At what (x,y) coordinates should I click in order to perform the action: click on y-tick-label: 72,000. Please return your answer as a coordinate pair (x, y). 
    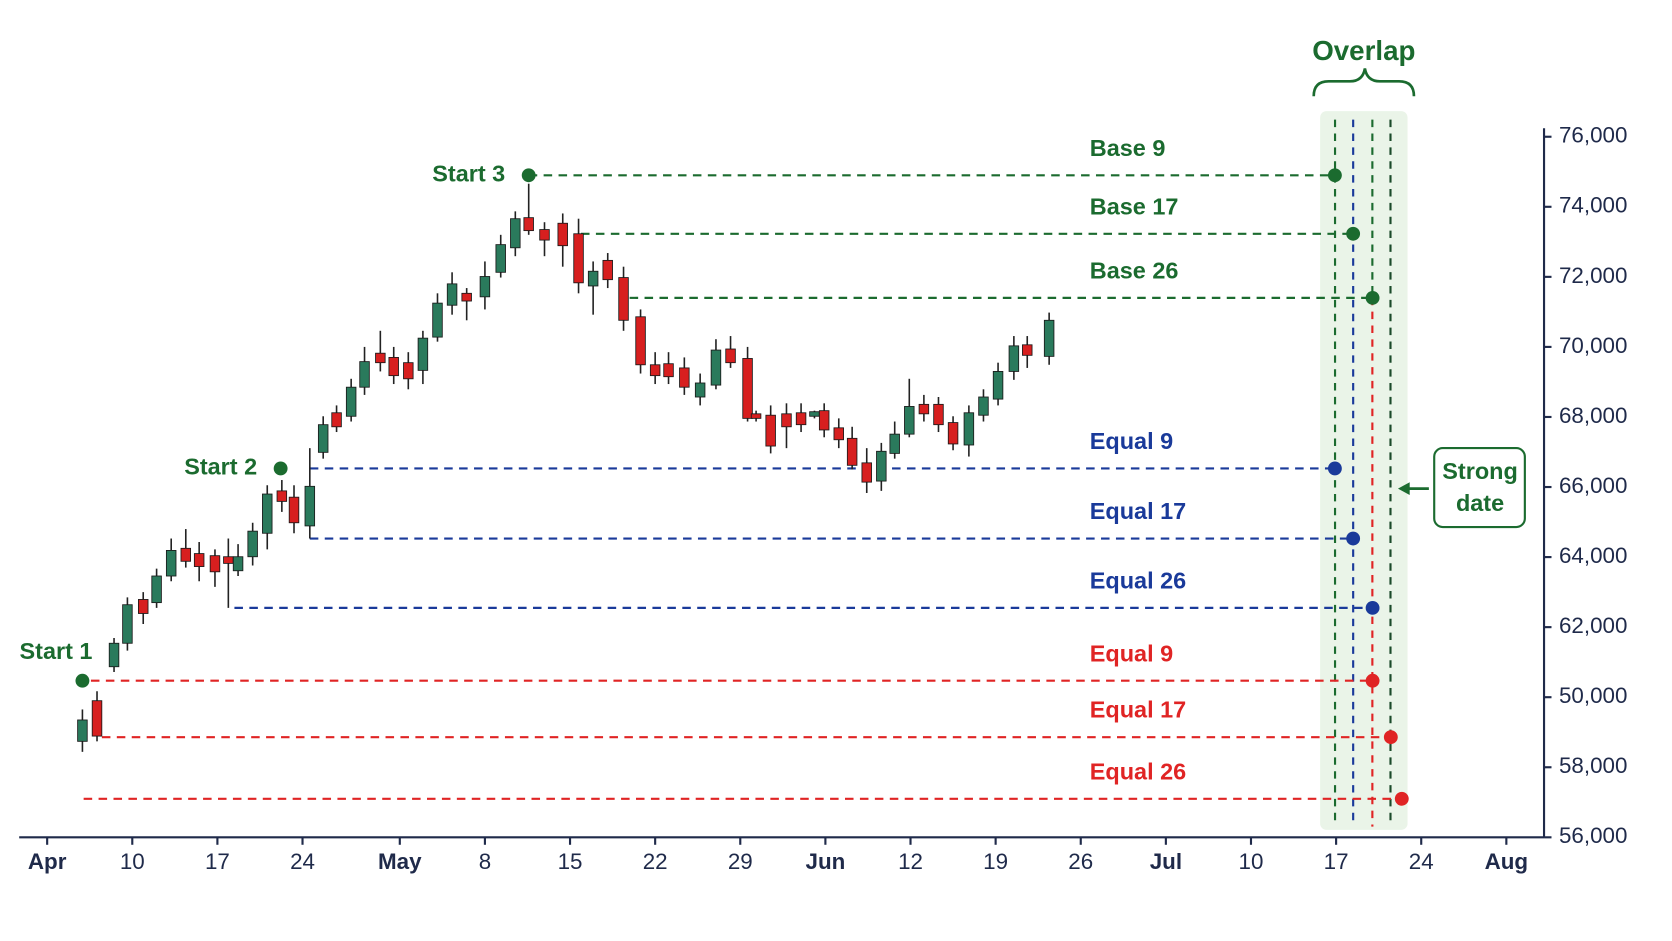
    Looking at the image, I should click on (1593, 275).